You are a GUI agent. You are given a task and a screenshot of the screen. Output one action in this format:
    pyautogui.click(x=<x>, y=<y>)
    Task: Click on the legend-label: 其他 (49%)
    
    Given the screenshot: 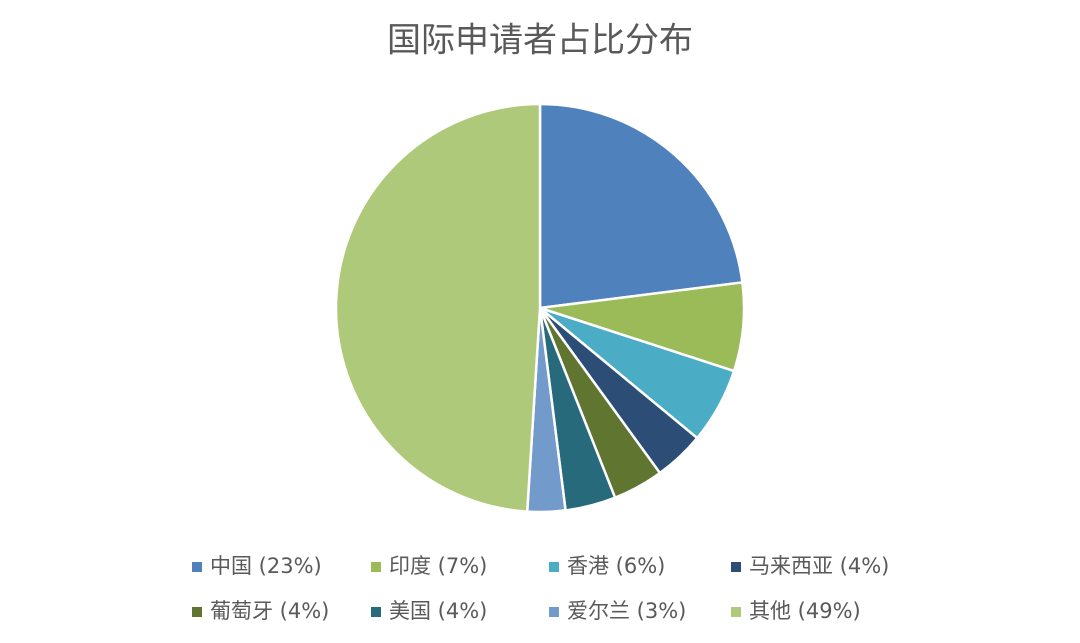 What is the action you would take?
    pyautogui.click(x=805, y=611)
    